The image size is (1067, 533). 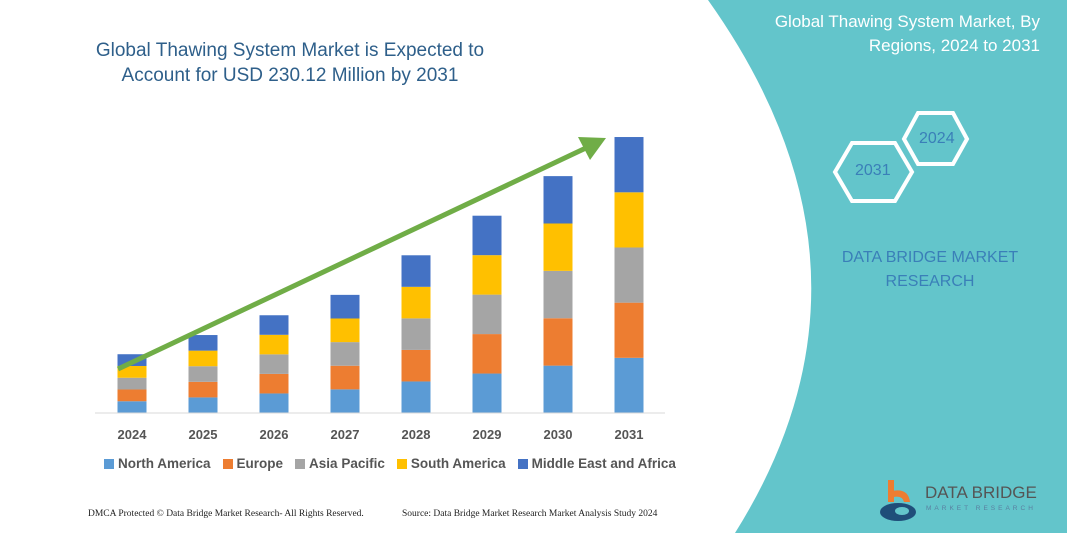 I want to click on brand-text: DATA BRIDGE MARKET RESEARCH, so click(x=930, y=269).